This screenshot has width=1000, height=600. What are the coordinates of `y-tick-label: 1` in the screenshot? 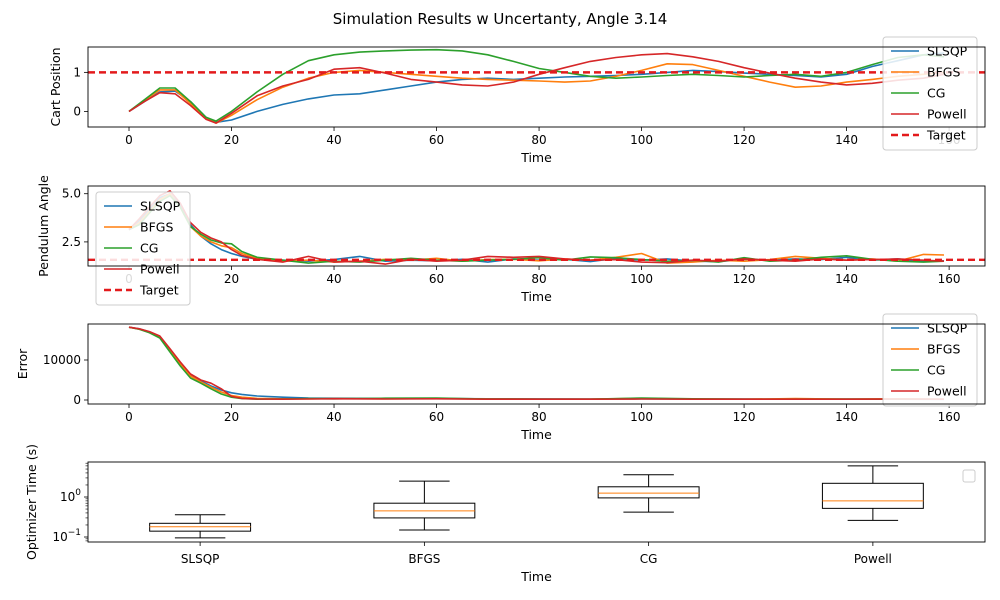 It's located at (77, 72).